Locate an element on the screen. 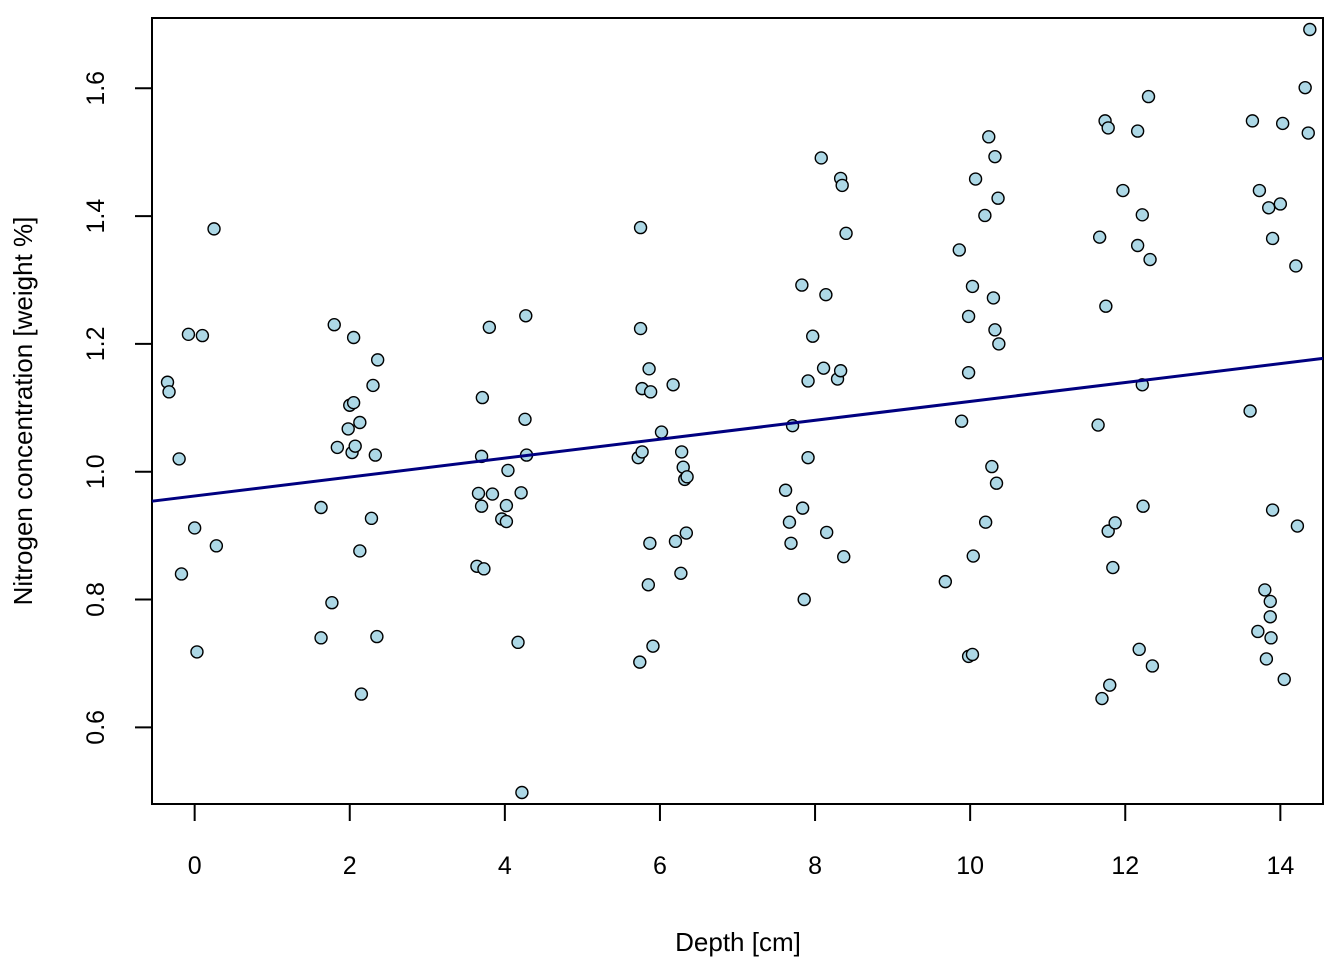  y-axis: 0.6 0.8 1.0 1.2 1.4 1.6 is located at coordinates (117, 408).